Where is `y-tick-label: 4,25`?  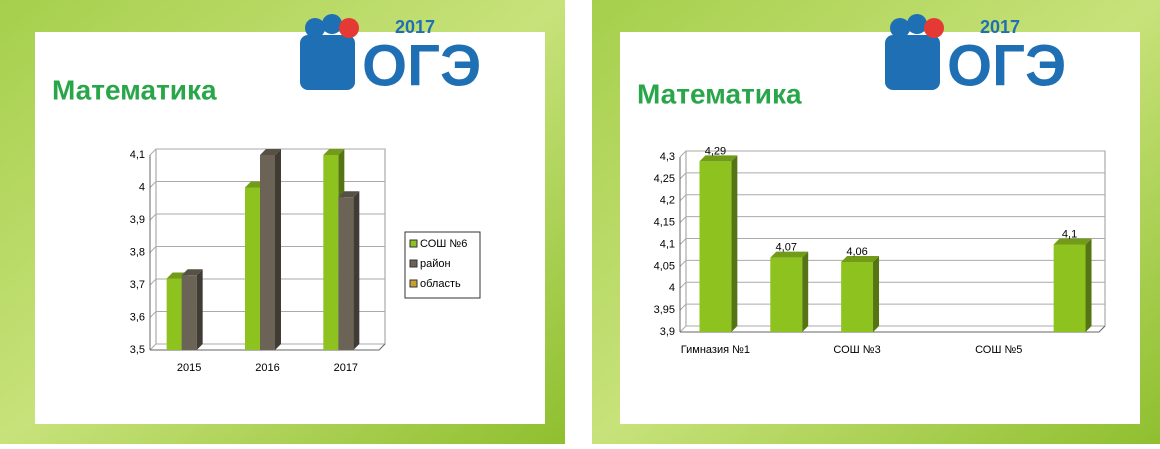
y-tick-label: 4,25 is located at coordinates (664, 179).